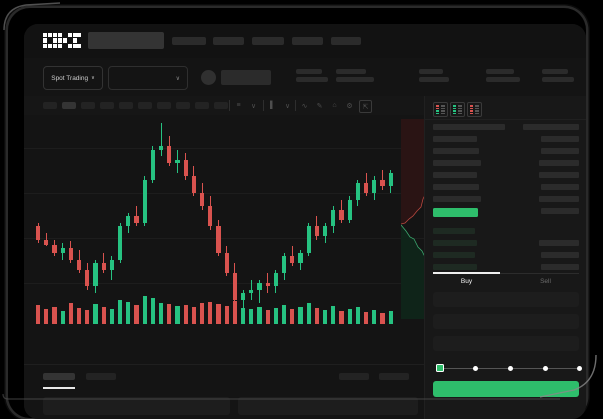  Describe the element at coordinates (455, 212) in the screenshot. I see `orderbook-row-selected` at that location.